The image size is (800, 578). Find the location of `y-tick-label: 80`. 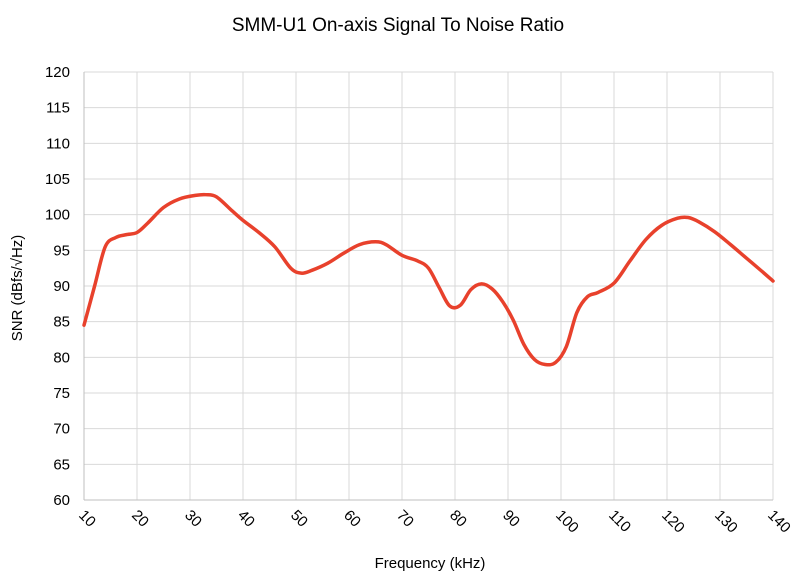

y-tick-label: 80 is located at coordinates (61, 357).